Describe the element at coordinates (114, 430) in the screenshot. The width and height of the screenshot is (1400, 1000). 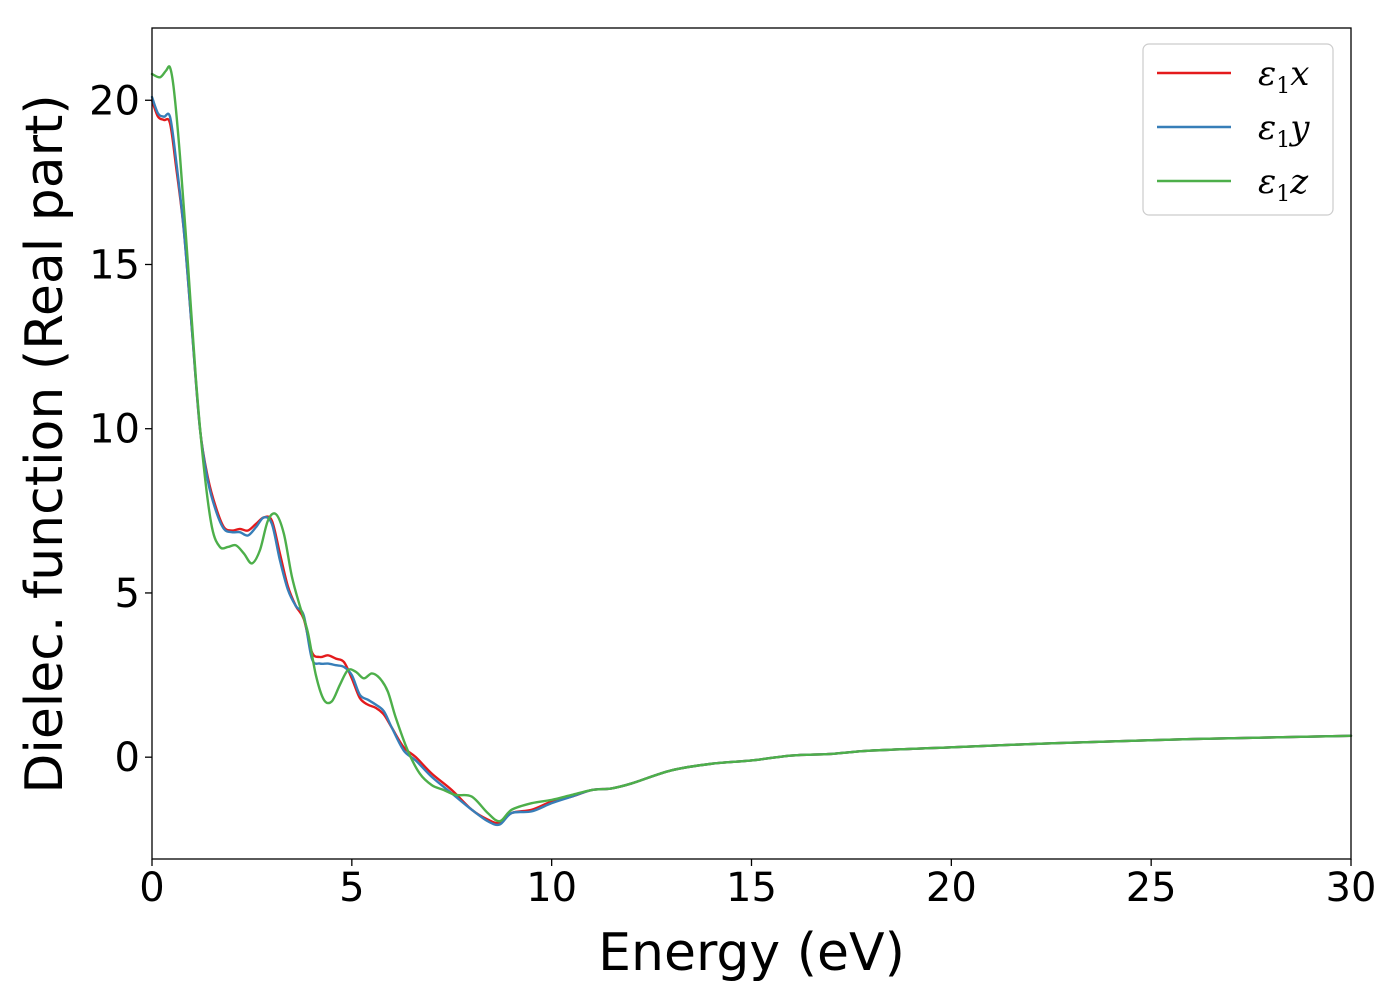
I see `y-tick-label: 10` at that location.